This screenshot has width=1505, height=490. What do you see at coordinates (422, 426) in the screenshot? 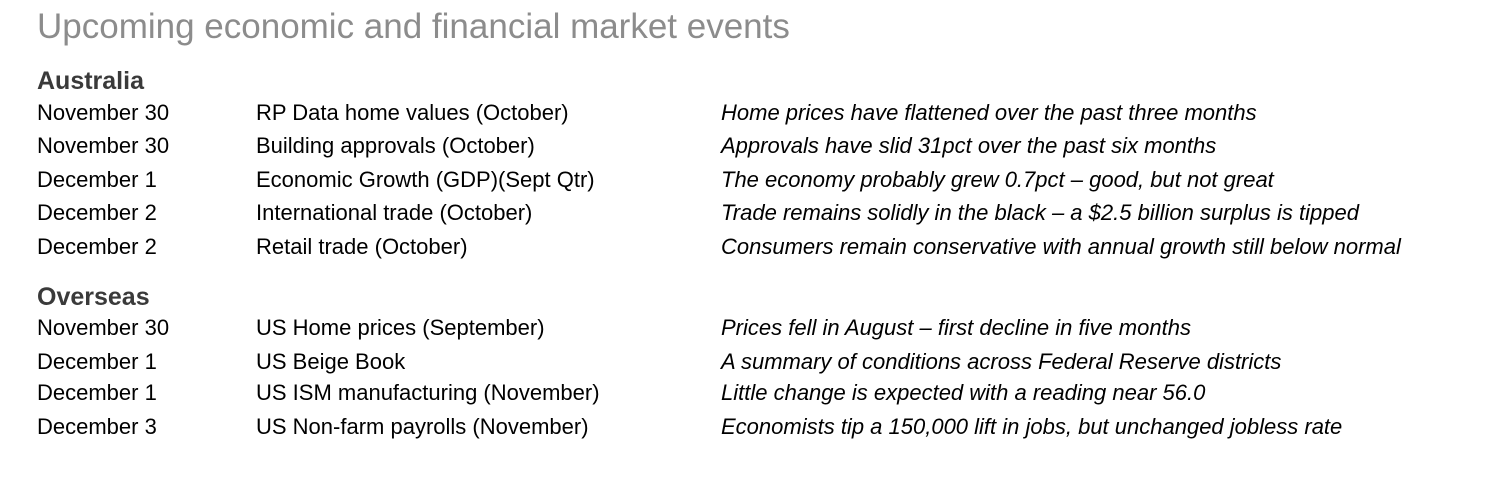
I see `event-name: US Non-farm payrolls (November)` at bounding box center [422, 426].